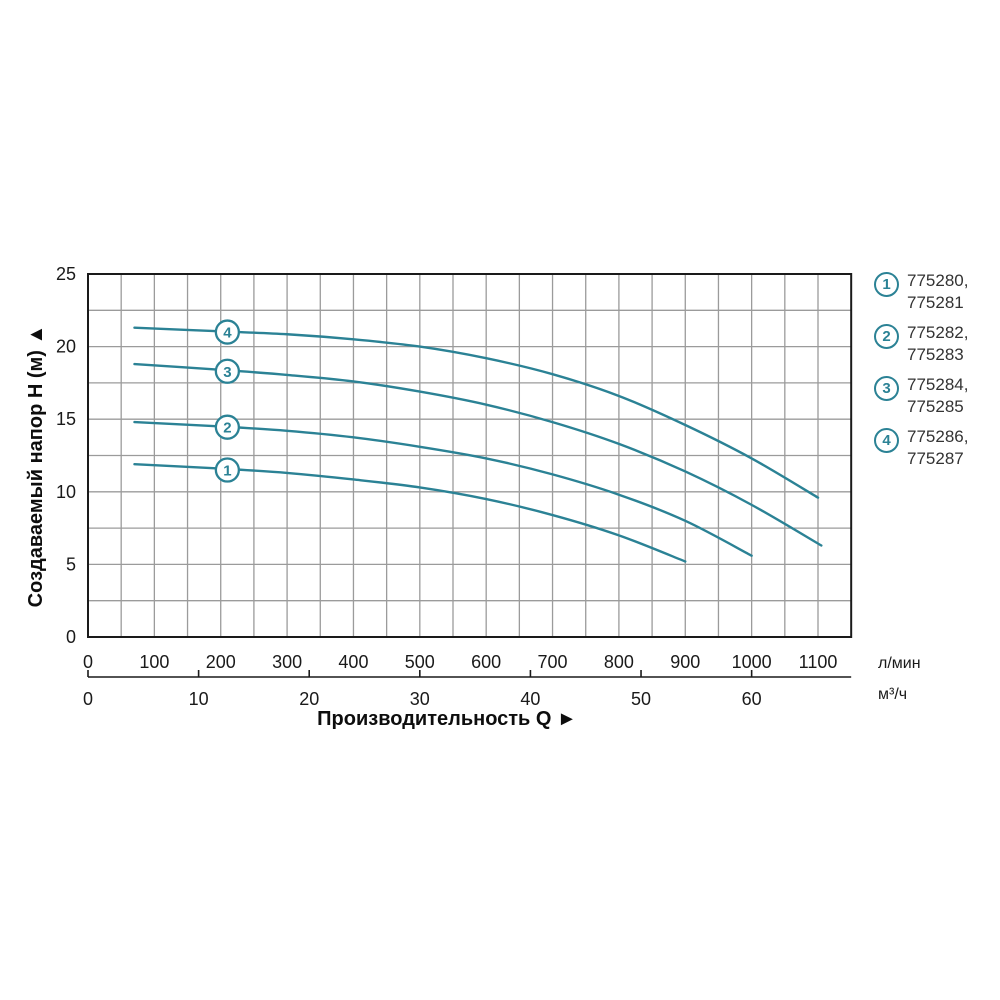 This screenshot has width=1000, height=1000. Describe the element at coordinates (71, 637) in the screenshot. I see `y-tick-label: 0` at that location.